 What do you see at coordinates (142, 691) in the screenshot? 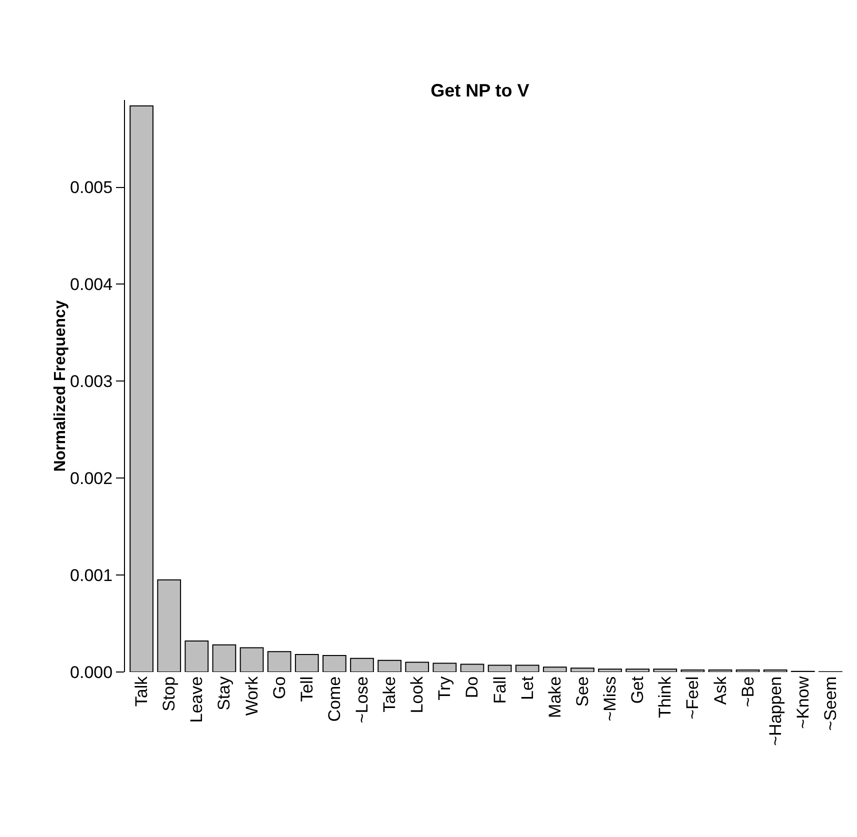
I see `x-tick-label: Talk` at bounding box center [142, 691].